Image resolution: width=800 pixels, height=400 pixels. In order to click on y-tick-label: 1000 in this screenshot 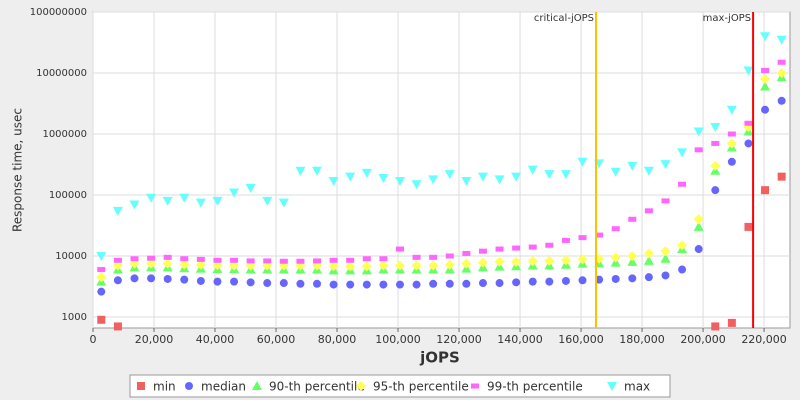, I will do `click(74, 317)`.